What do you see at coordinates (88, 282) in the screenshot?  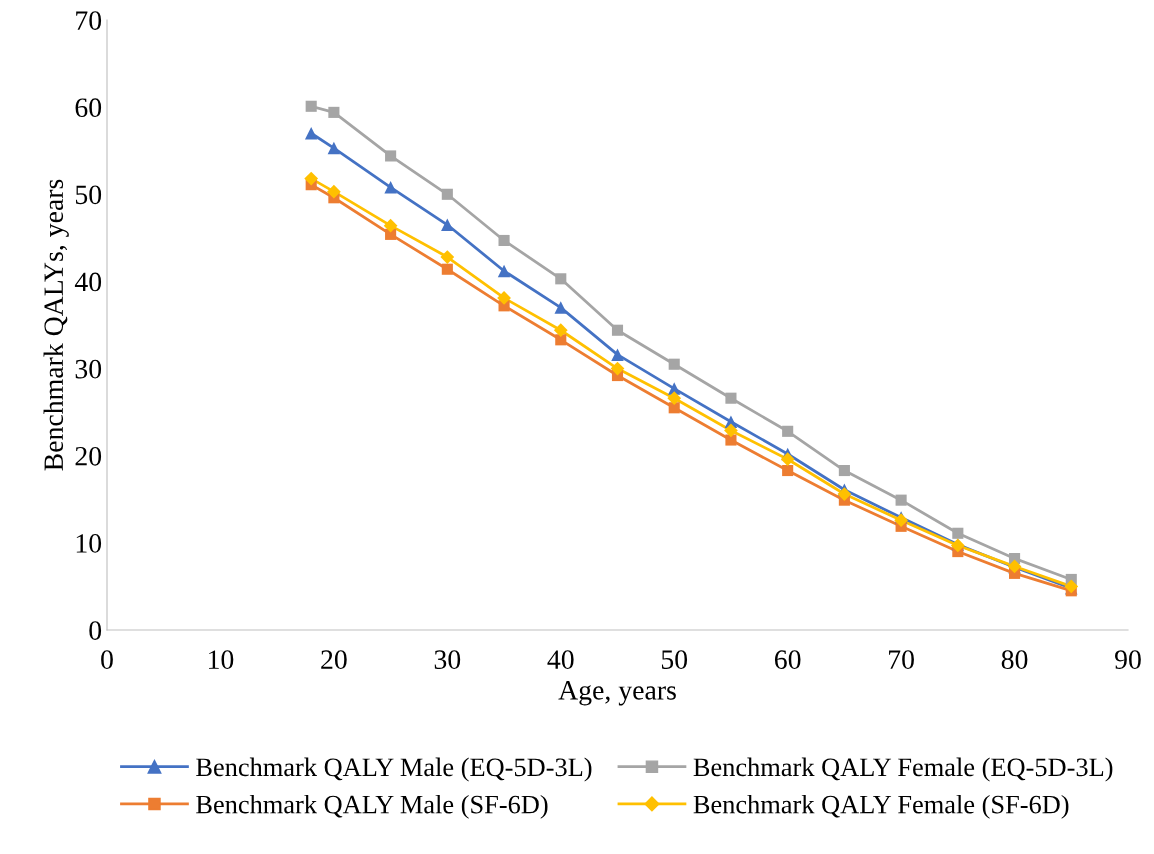 I see `y-tick-label: 40` at bounding box center [88, 282].